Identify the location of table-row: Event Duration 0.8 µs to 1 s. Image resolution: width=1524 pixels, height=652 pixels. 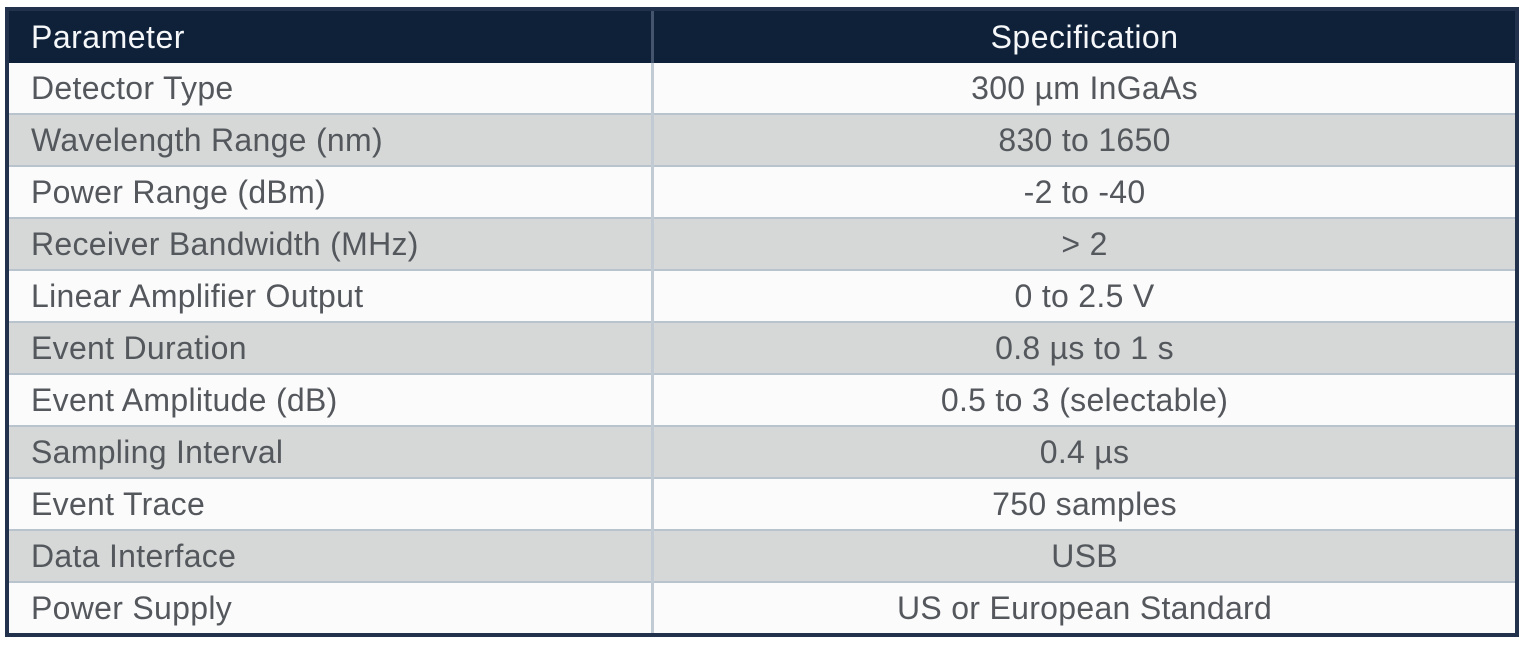
(762, 347).